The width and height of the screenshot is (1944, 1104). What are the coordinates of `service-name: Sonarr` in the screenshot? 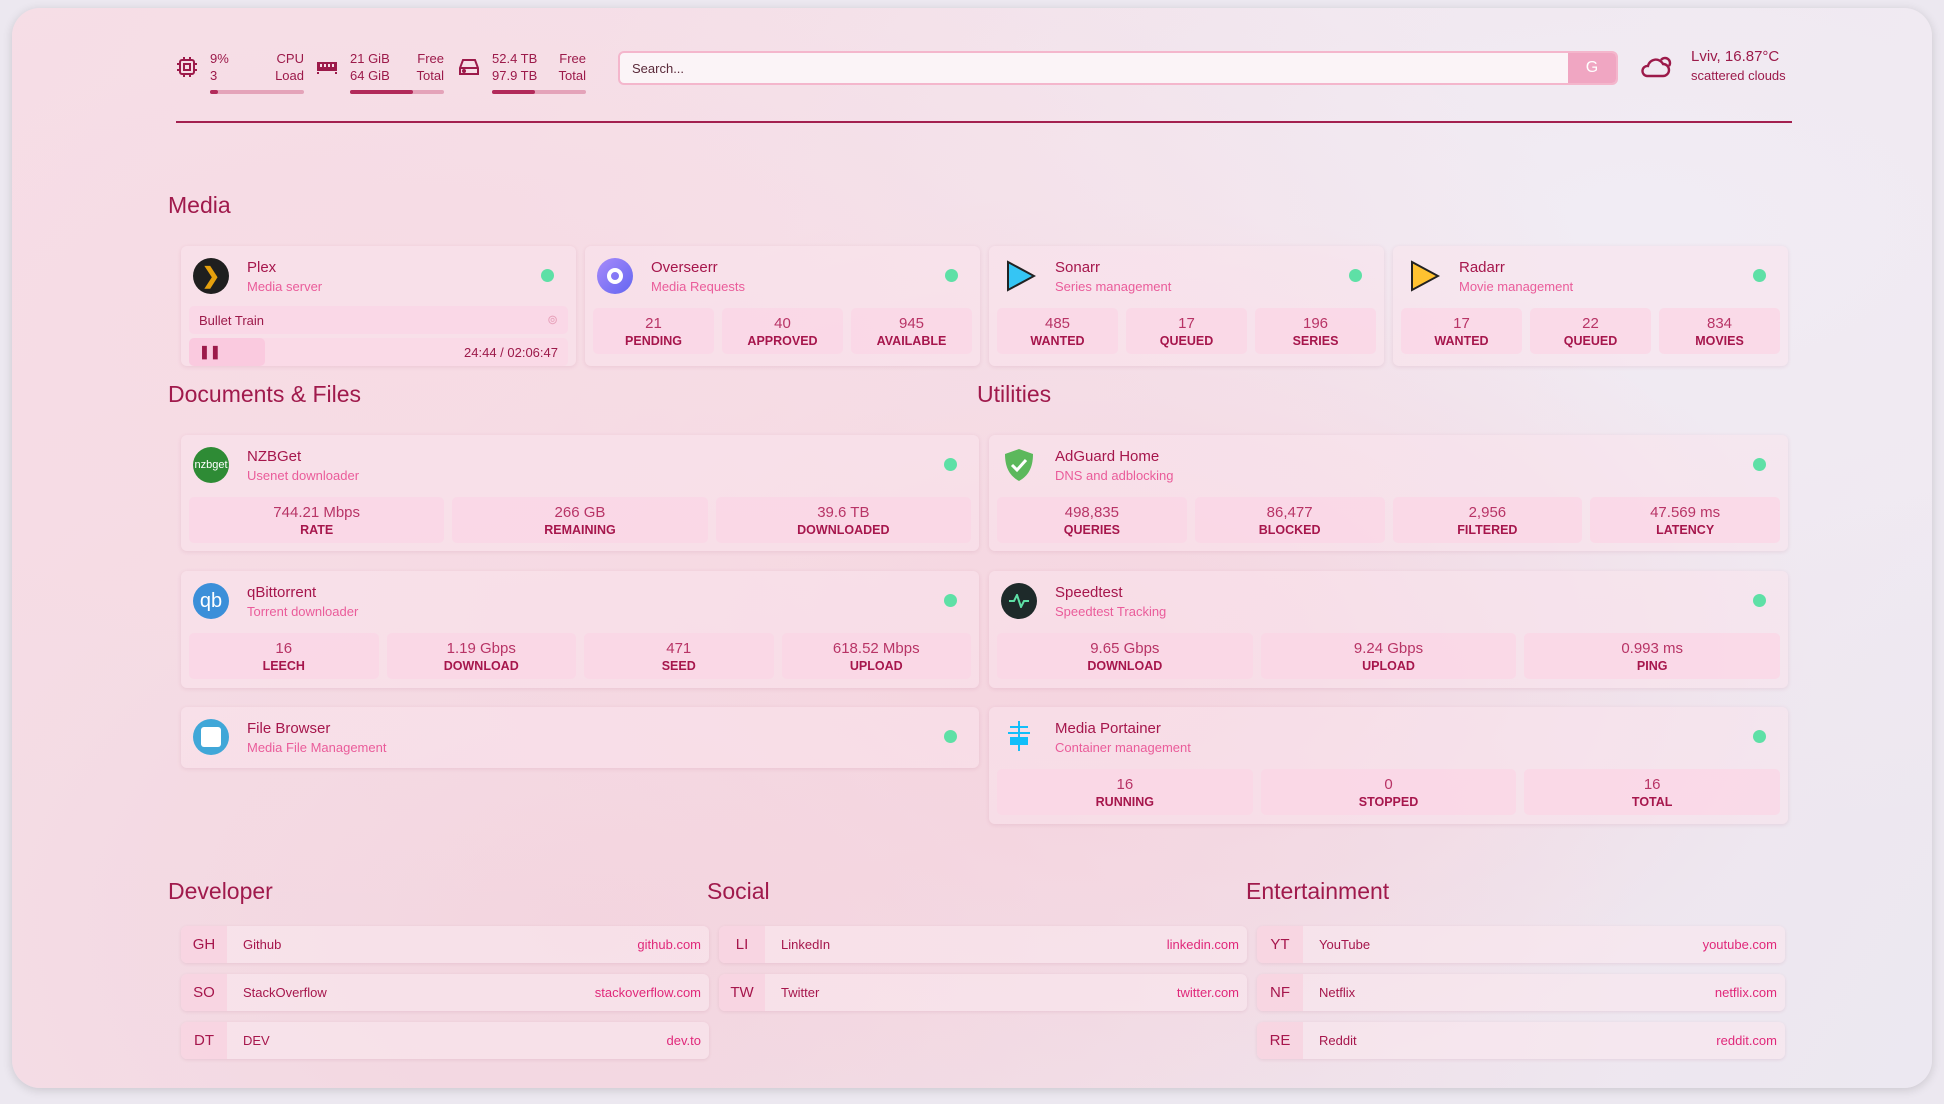 It's located at (1078, 267).